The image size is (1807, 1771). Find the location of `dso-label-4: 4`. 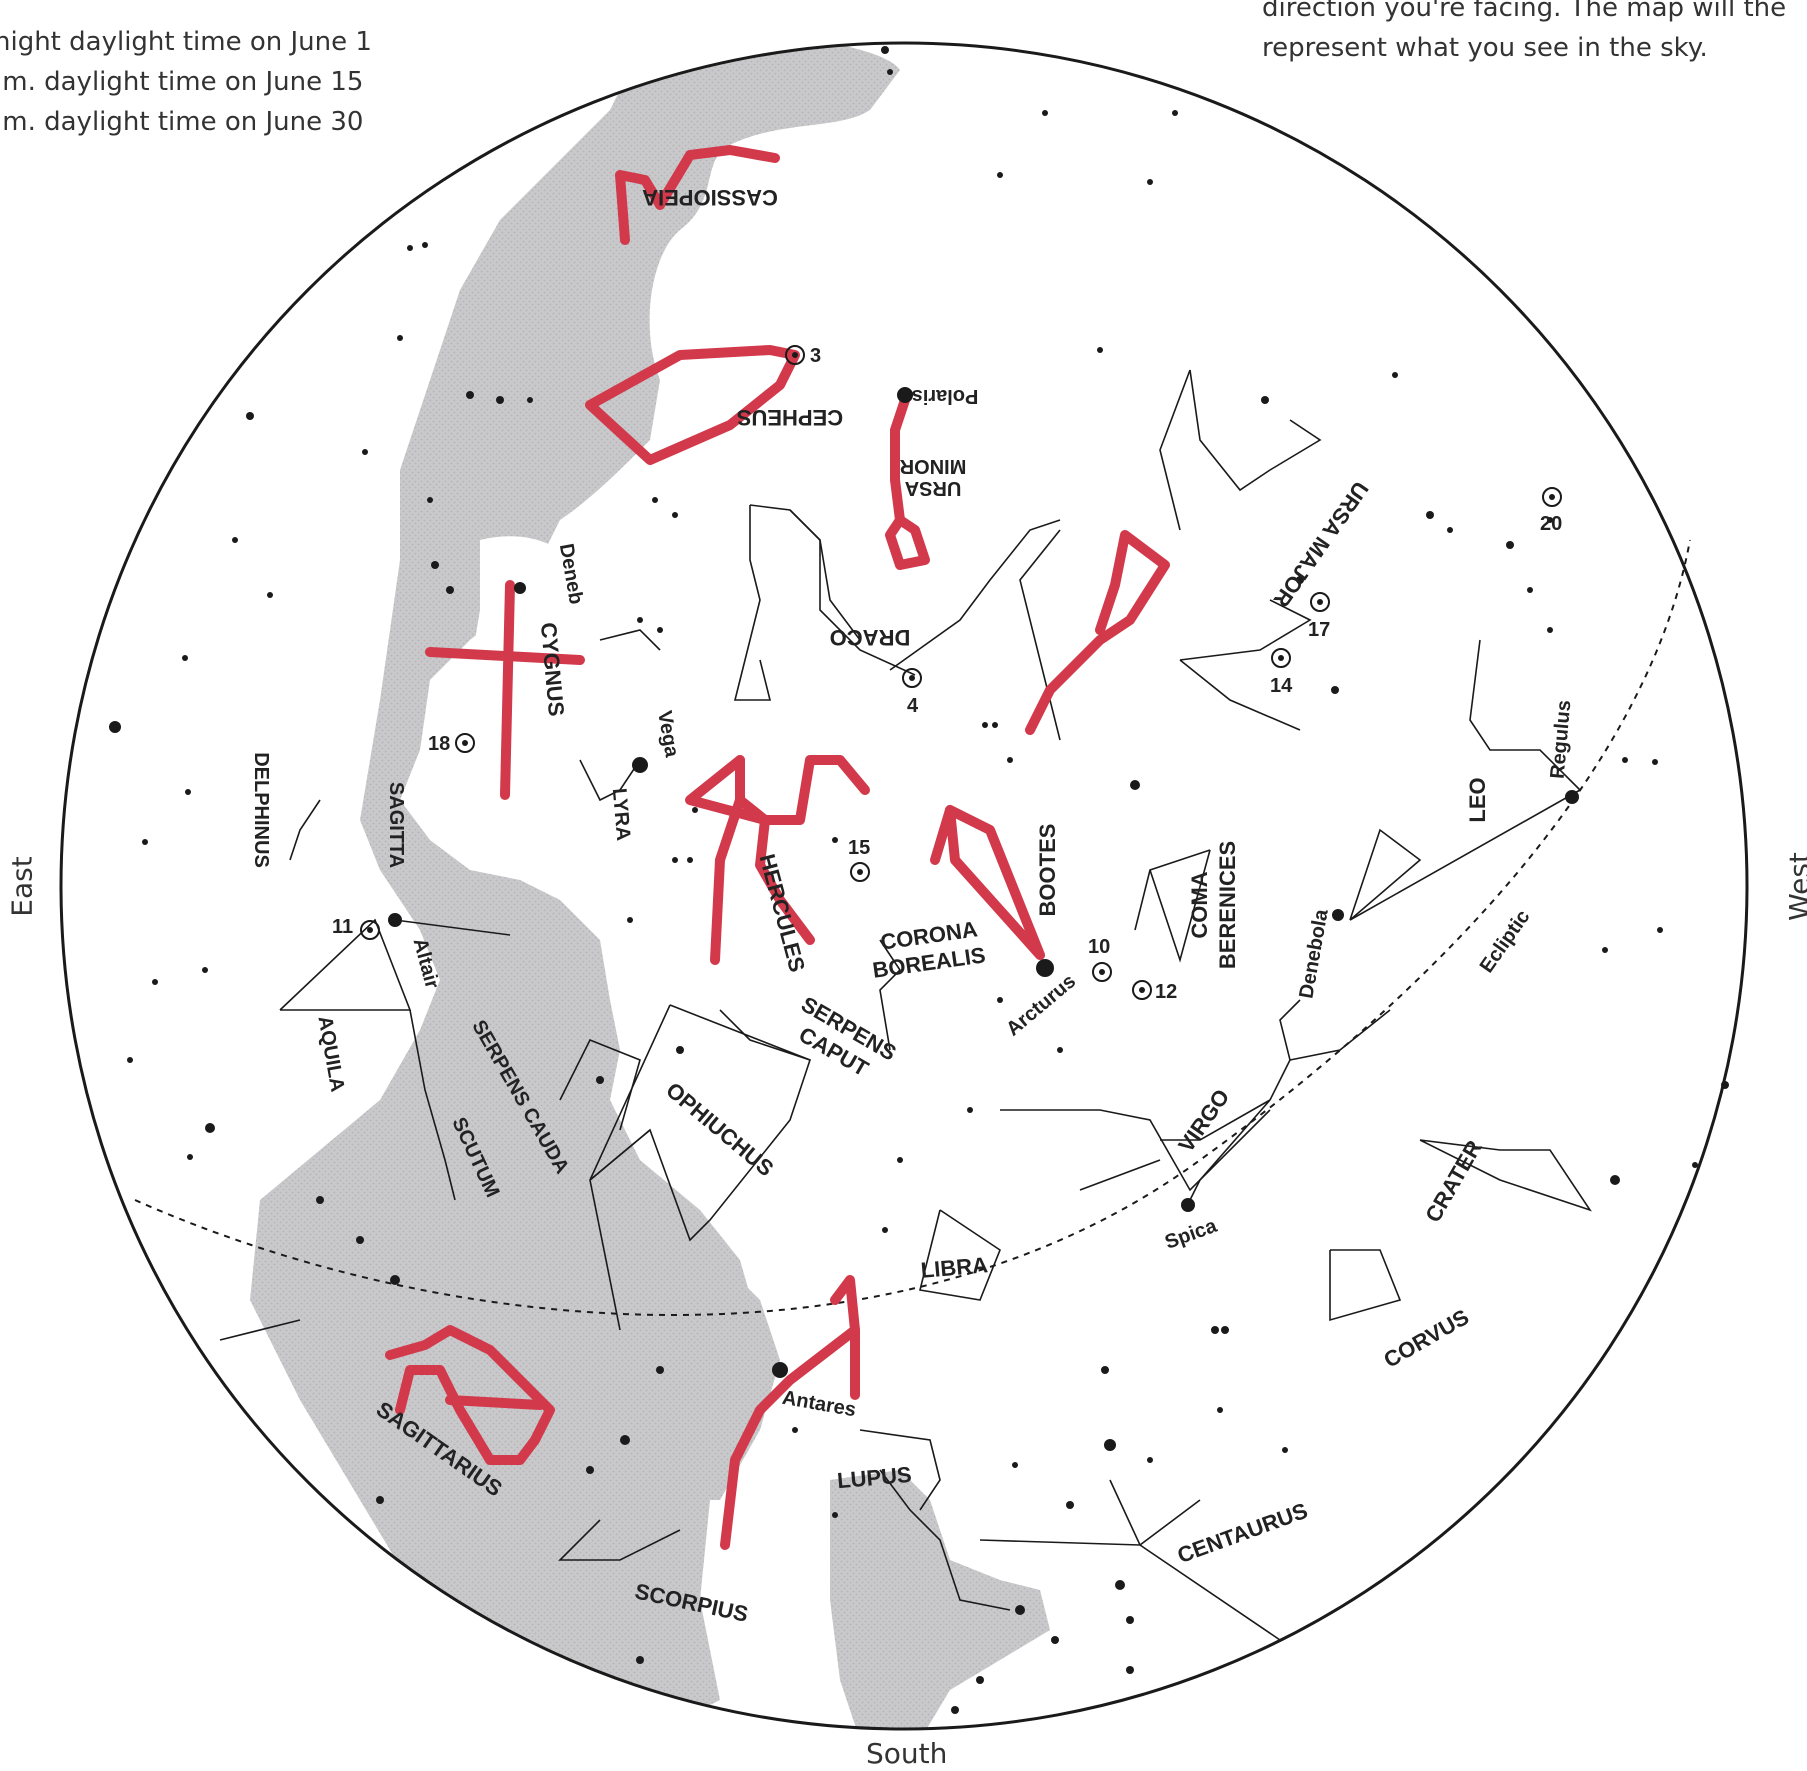

dso-label-4: 4 is located at coordinates (913, 706).